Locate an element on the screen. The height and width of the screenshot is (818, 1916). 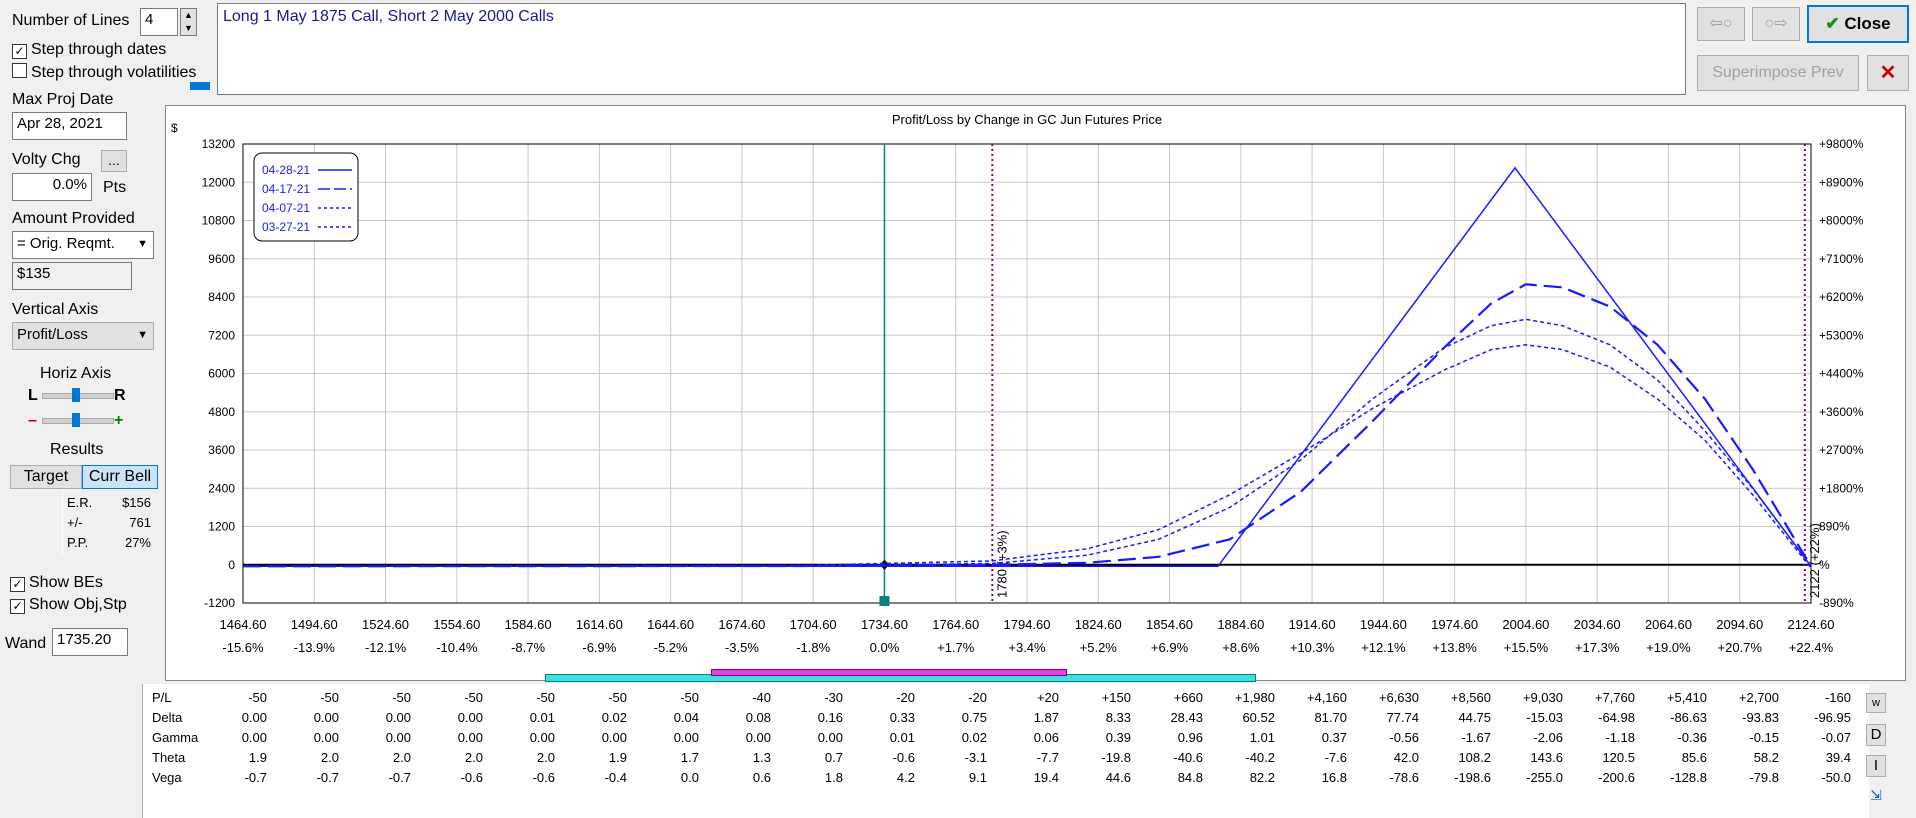
greek-row-label: Theta is located at coordinates (169, 757).